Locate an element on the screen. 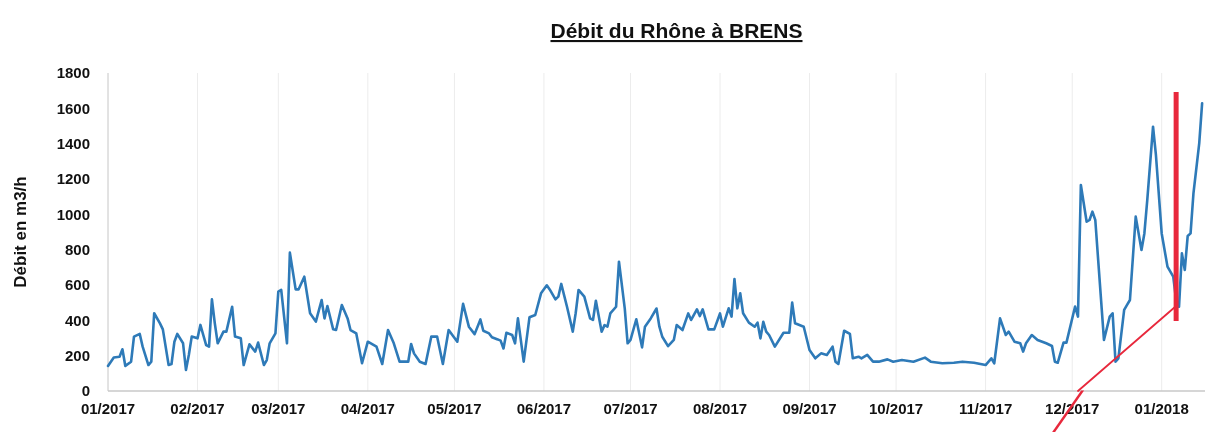  x-tick-label: 01/2017 is located at coordinates (108, 408).